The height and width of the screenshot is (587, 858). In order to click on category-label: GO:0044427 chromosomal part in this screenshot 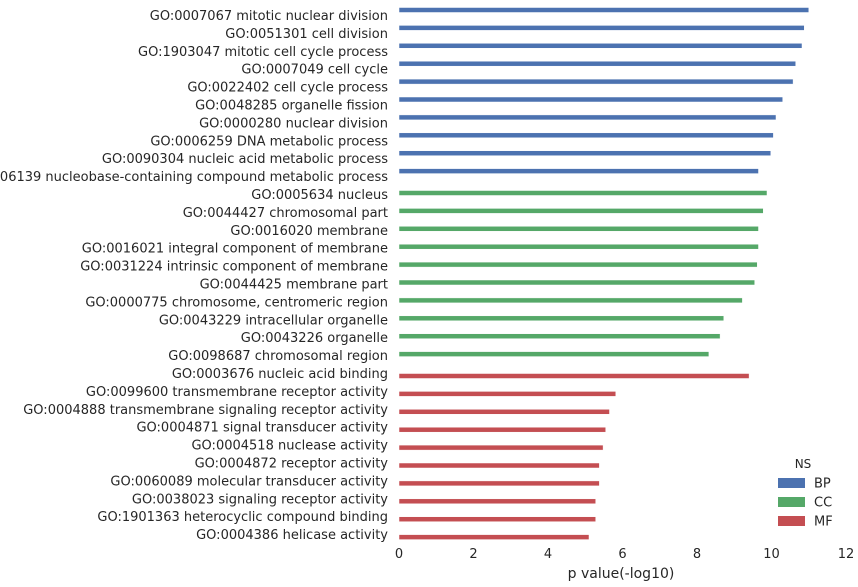, I will do `click(285, 213)`.